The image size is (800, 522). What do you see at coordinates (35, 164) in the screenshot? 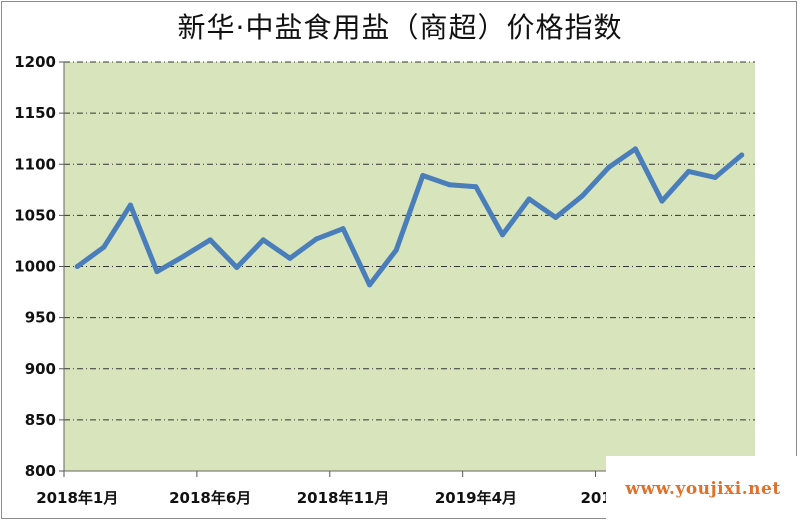
I see `y-tick-label: 1100` at bounding box center [35, 164].